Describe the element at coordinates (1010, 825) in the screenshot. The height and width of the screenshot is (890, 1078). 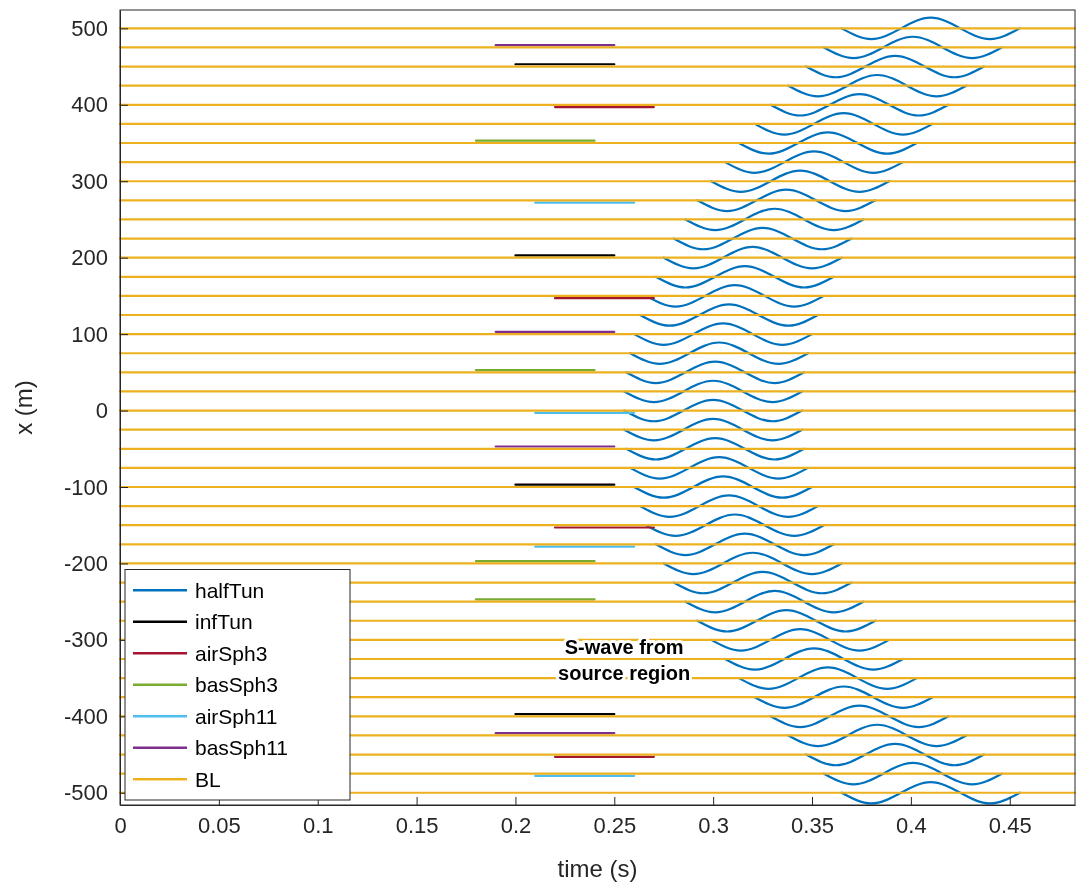
I see `x-tick-label: 0.45` at that location.